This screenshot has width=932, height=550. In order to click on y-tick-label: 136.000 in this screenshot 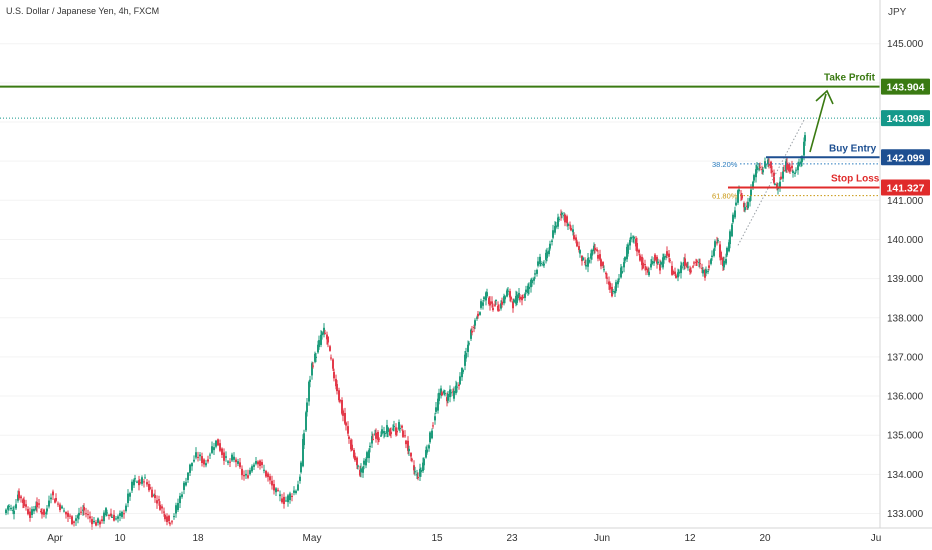, I will do `click(905, 397)`.